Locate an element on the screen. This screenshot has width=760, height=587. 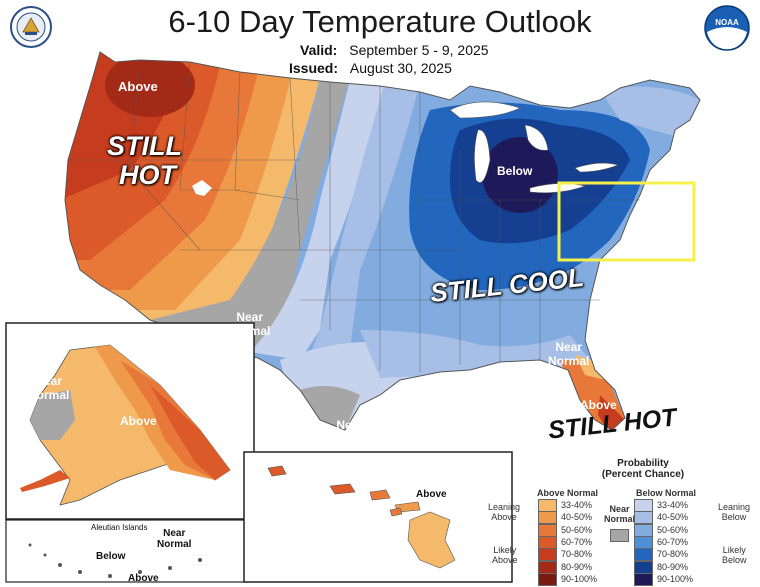
label-ak-above: Above is located at coordinates (138, 421).